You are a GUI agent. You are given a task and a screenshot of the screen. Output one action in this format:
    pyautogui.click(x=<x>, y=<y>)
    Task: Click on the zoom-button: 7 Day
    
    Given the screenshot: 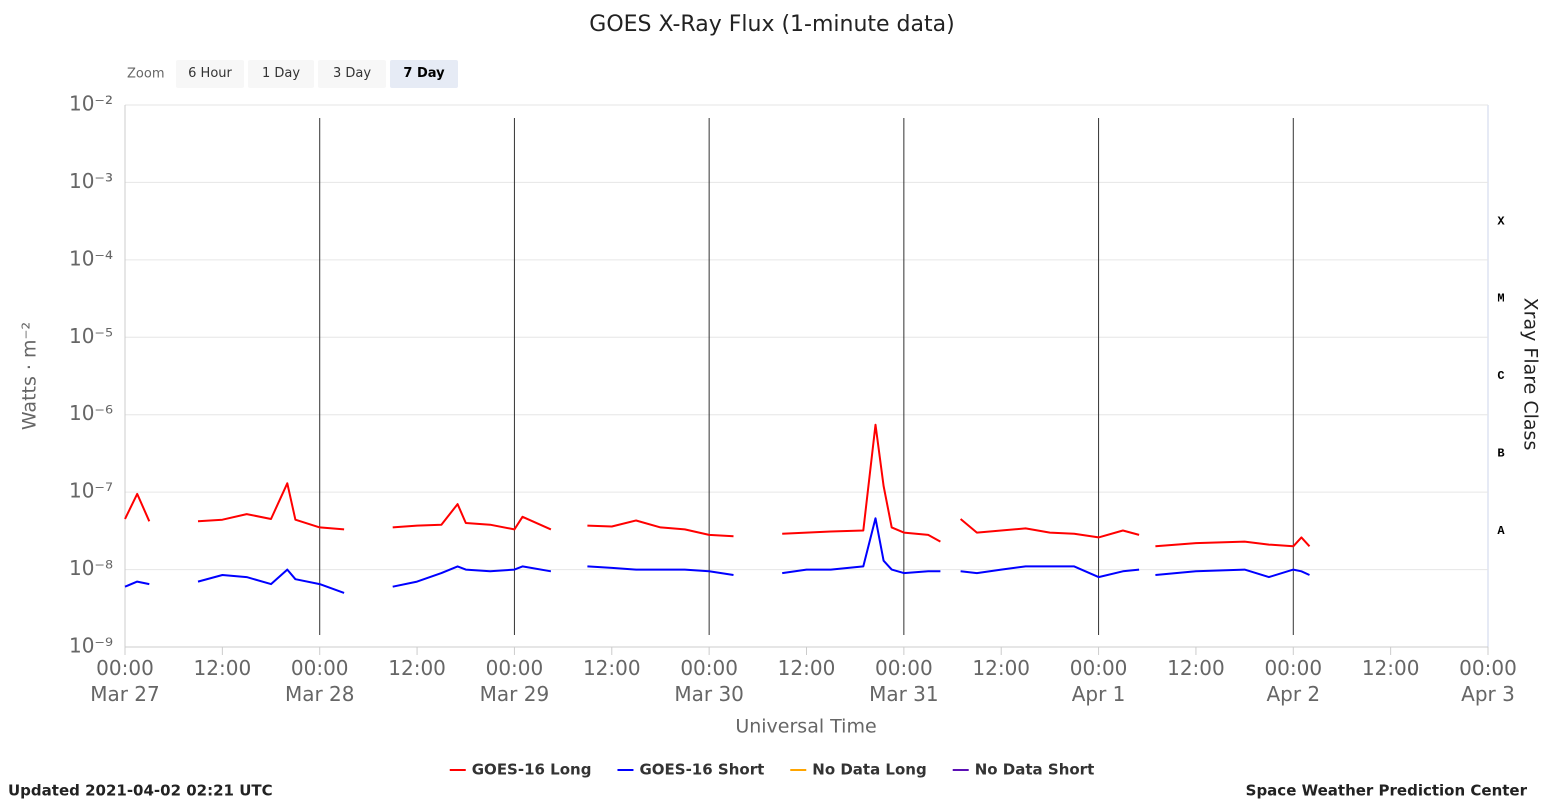 What is the action you would take?
    pyautogui.click(x=424, y=74)
    